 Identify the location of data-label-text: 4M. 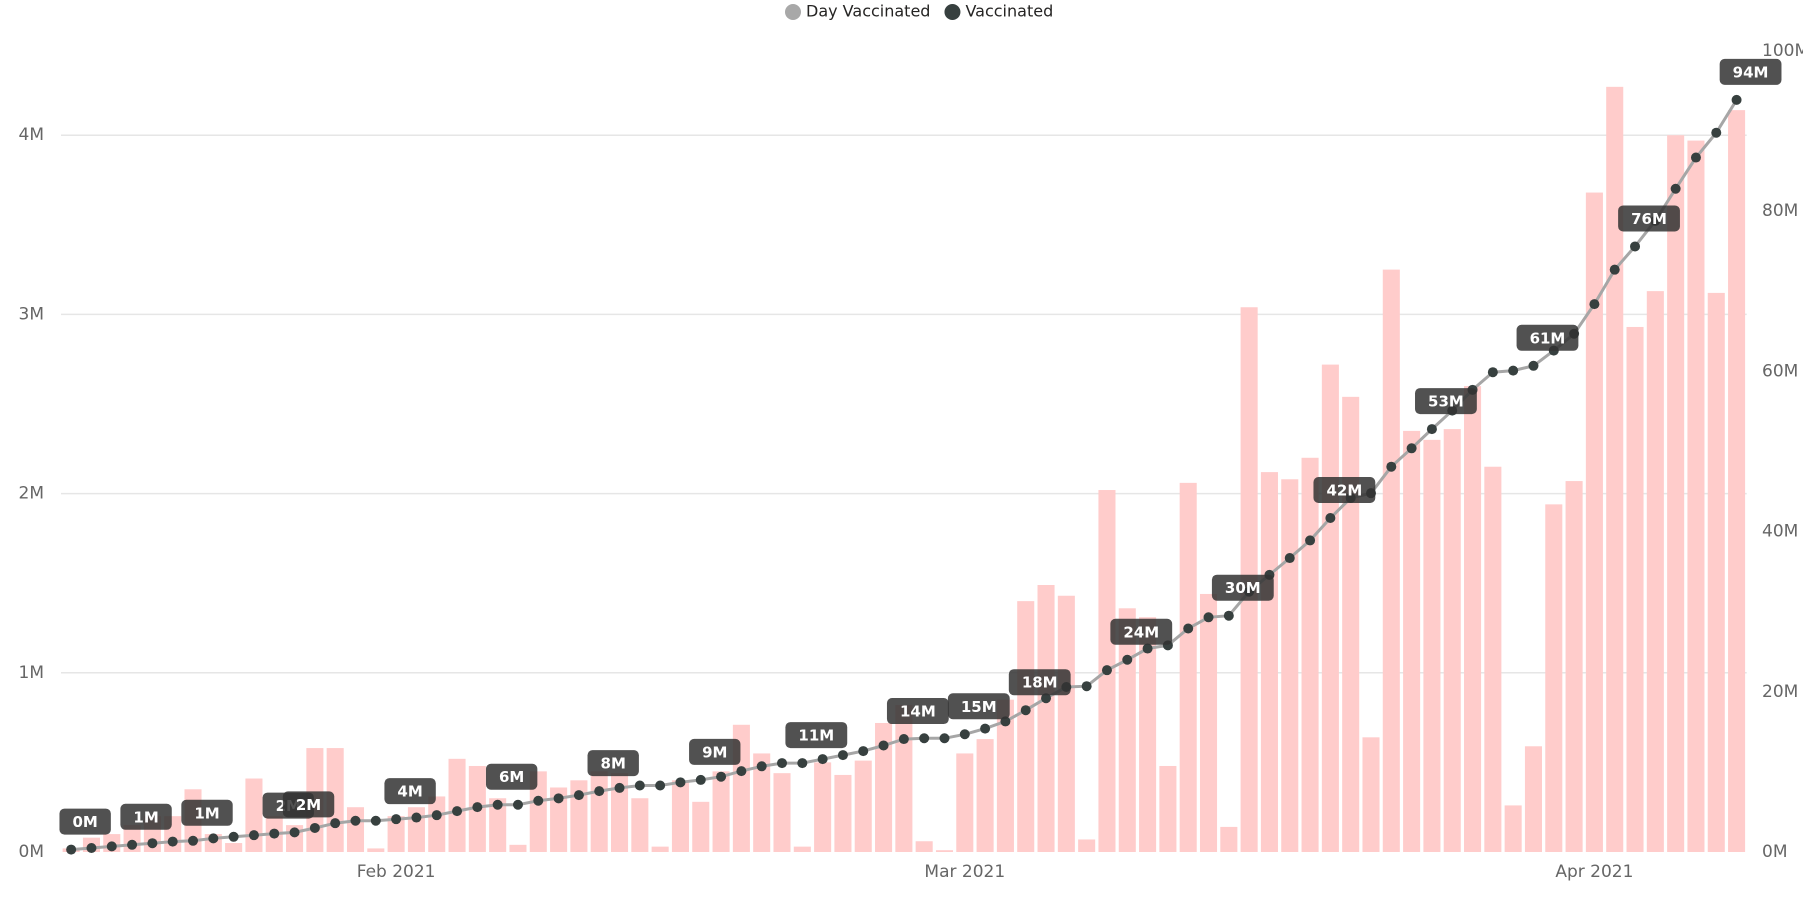
(409, 792).